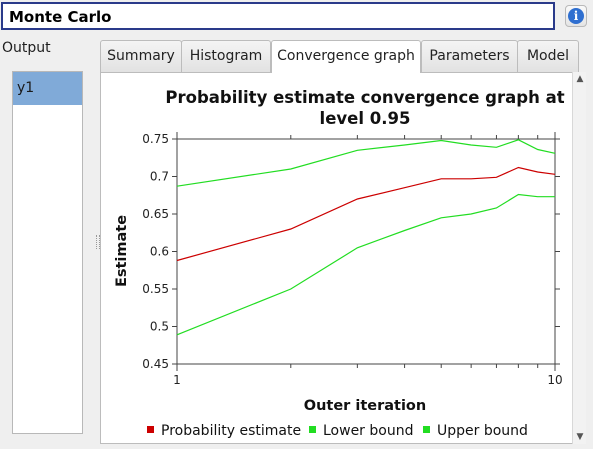 The width and height of the screenshot is (593, 449). What do you see at coordinates (159, 252) in the screenshot?
I see `y-tick-label: 0.6` at bounding box center [159, 252].